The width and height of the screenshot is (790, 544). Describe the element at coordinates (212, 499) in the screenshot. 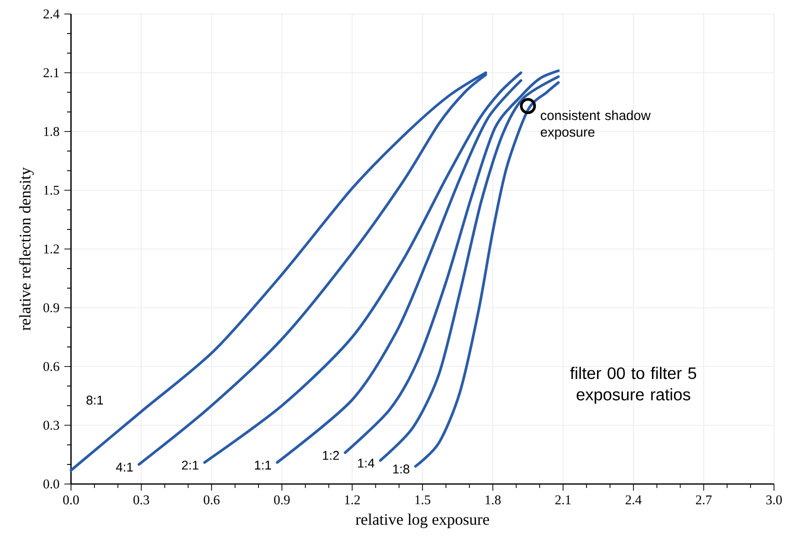

I see `x-tick-label: 0.6` at that location.